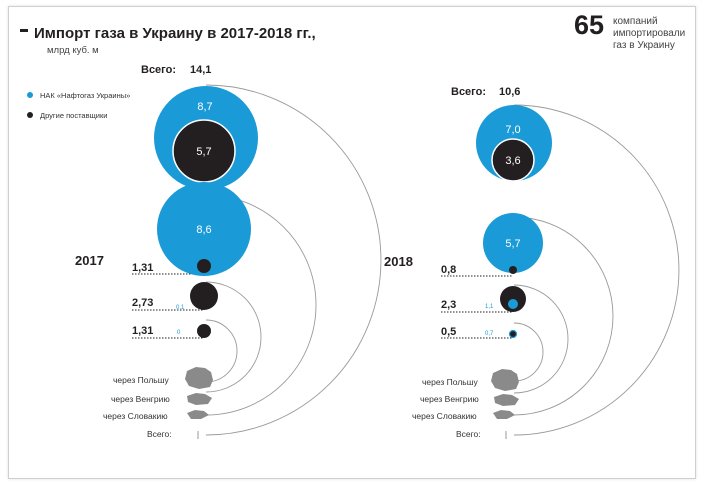 Image resolution: width=704 pixels, height=485 pixels. Describe the element at coordinates (73, 50) in the screenshot. I see `unit-label: млрд куб. м` at that location.